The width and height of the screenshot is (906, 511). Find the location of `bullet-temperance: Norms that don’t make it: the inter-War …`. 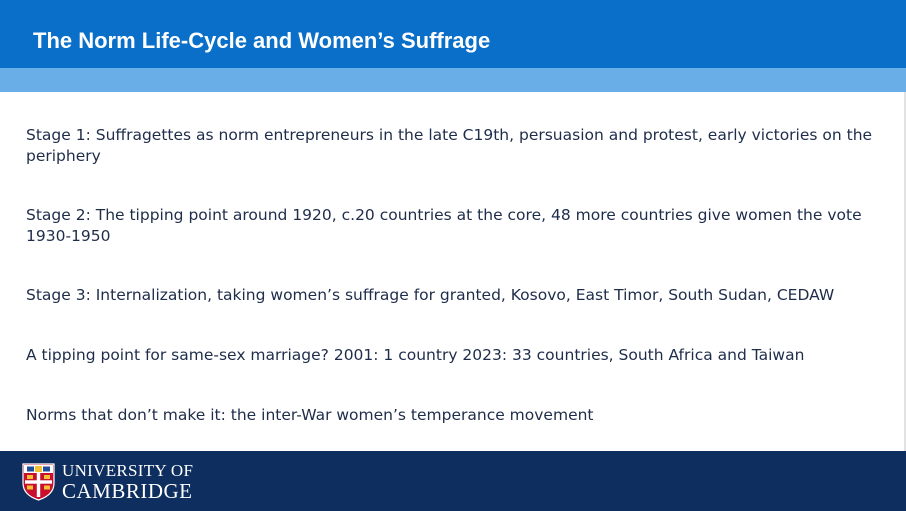

bullet-temperance: Norms that don’t make it: the inter-War … is located at coordinates (310, 415).